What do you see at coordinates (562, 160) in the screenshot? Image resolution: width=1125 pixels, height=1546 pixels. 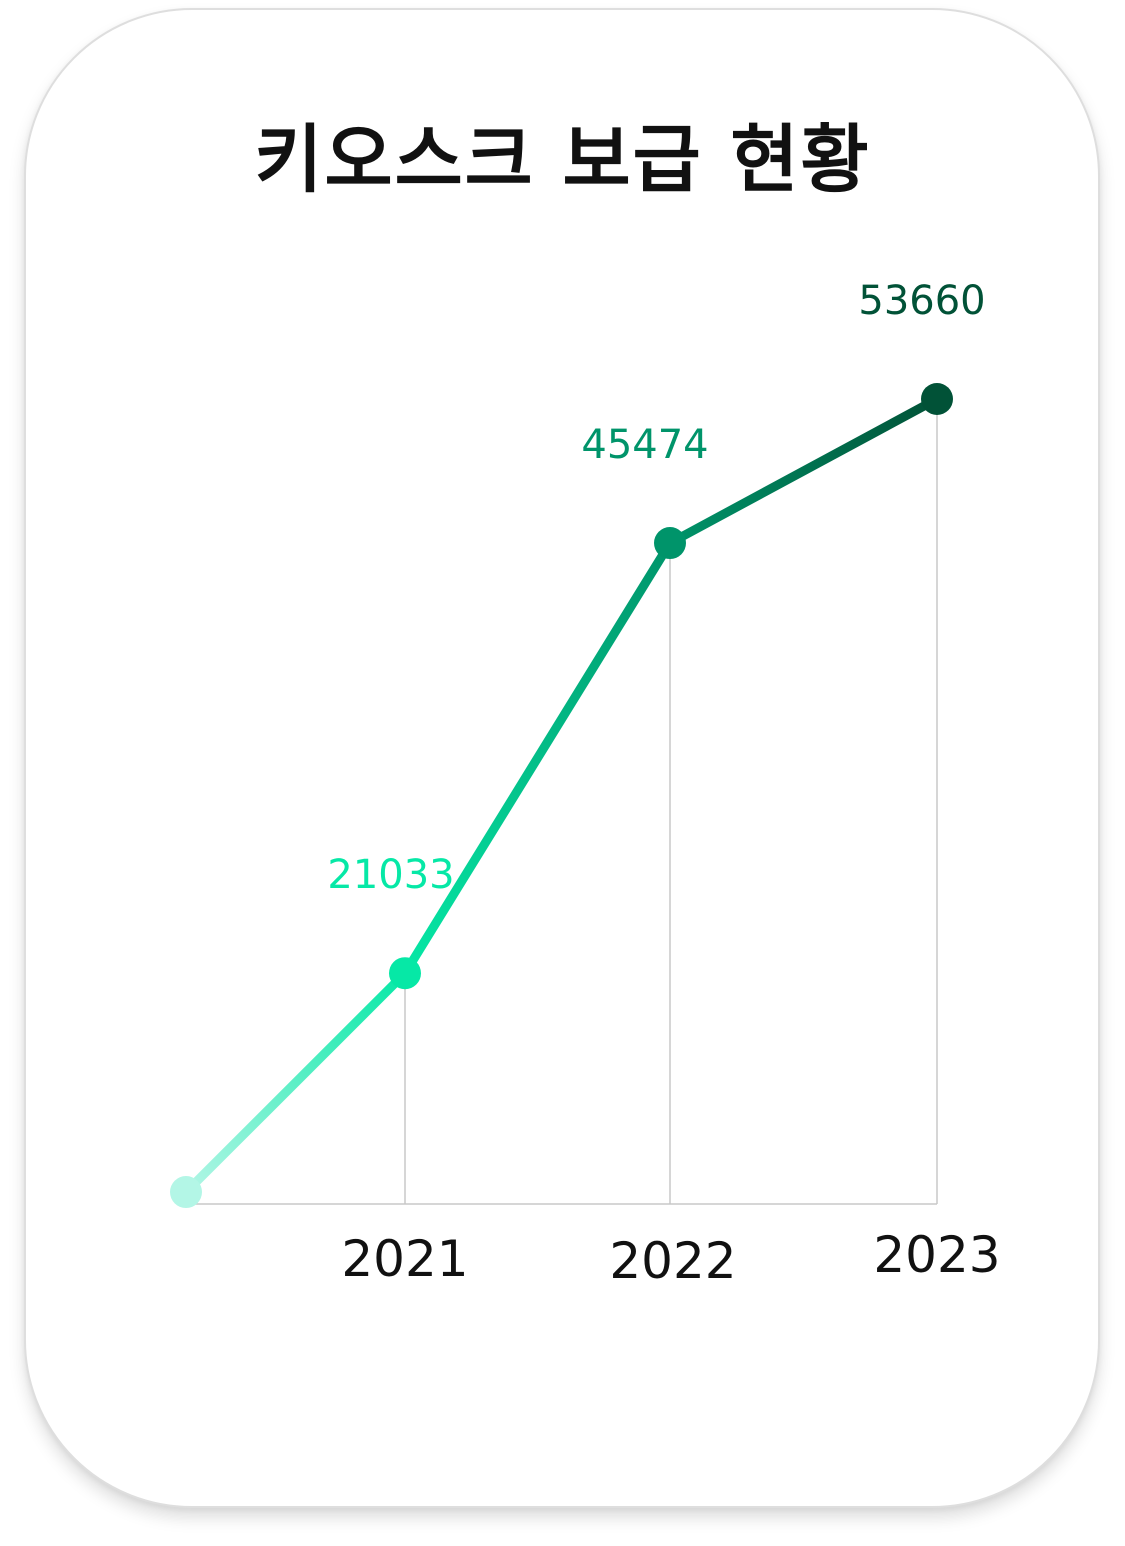 I see `chart-title: 키오스크 보급 현황` at bounding box center [562, 160].